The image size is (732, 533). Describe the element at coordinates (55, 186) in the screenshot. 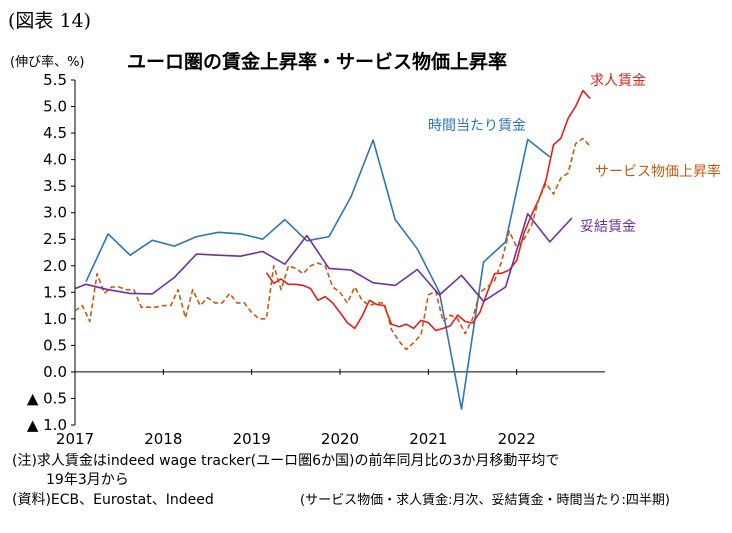

I see `y-tick-label: 3.5` at that location.